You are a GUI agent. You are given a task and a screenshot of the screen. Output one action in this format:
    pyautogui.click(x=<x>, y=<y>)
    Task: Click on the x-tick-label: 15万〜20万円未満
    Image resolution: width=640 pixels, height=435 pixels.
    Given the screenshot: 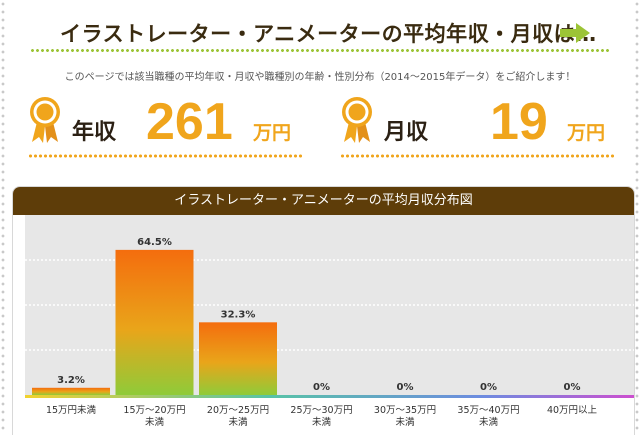 What is the action you would take?
    pyautogui.click(x=154, y=416)
    